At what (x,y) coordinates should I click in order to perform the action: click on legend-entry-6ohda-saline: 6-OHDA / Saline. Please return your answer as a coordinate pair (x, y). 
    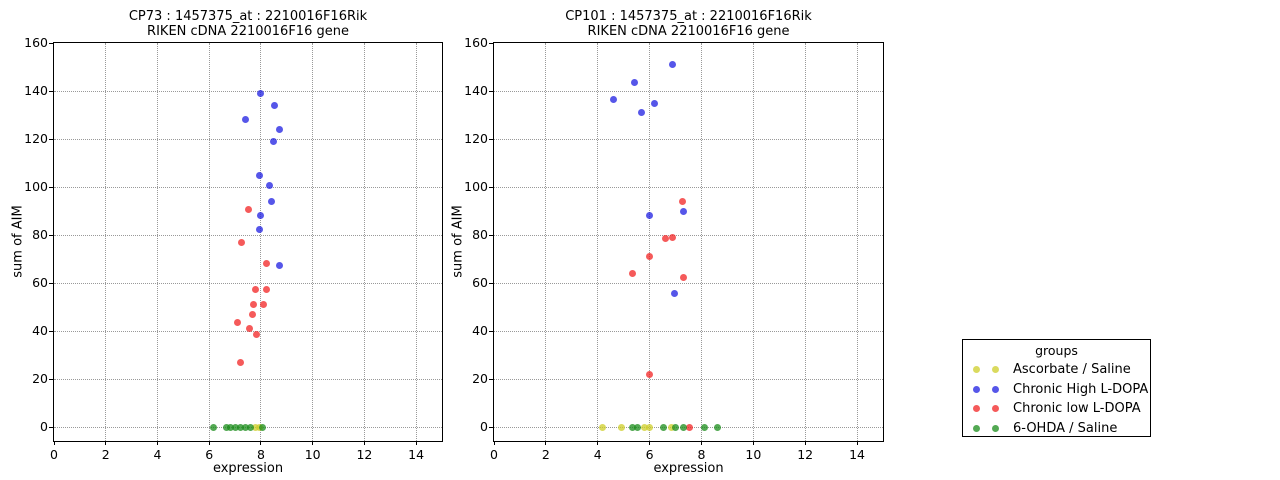
    Looking at the image, I should click on (1056, 429).